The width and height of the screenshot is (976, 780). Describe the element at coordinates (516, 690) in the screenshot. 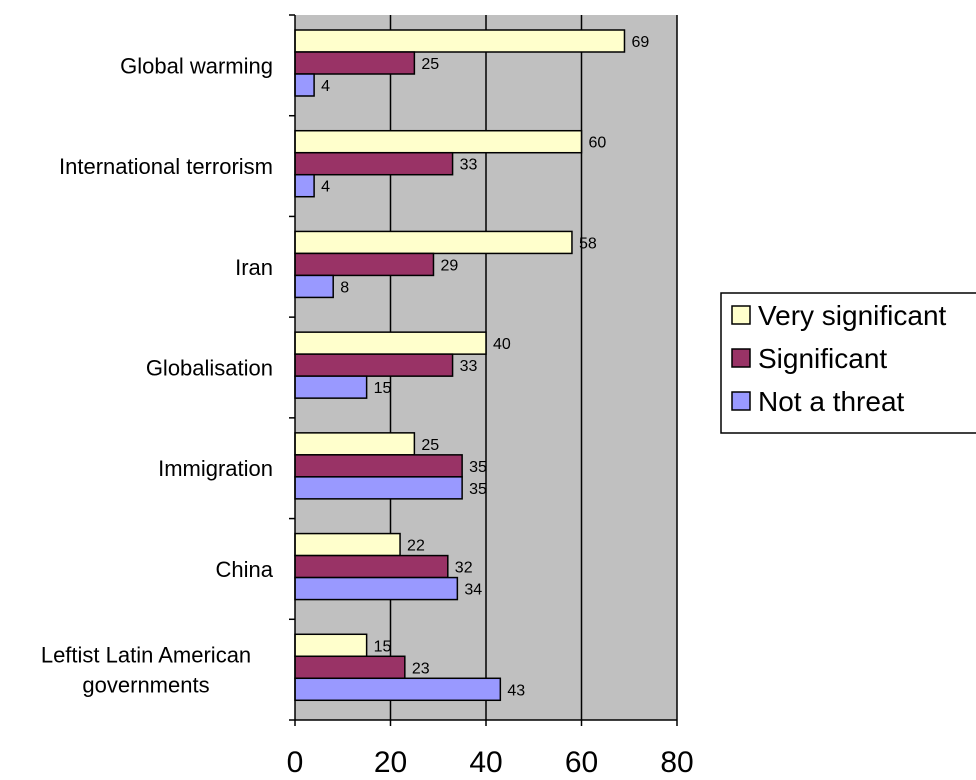

I see `data-label: 43` at that location.